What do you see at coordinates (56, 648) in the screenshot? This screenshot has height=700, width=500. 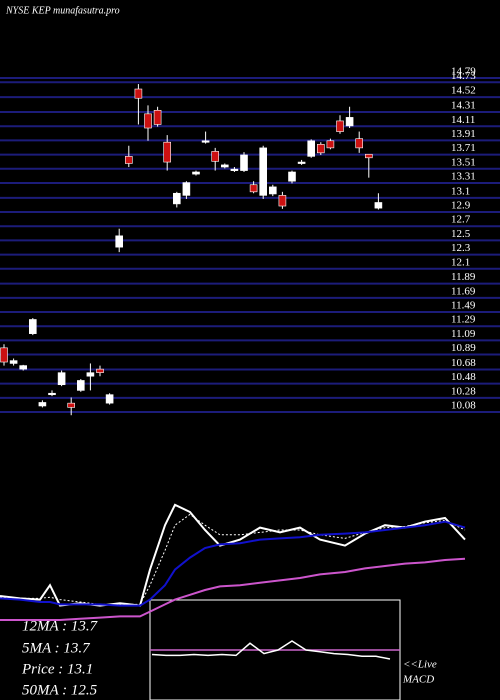 I see `legend-5ma: 5MA : 13.7` at bounding box center [56, 648].